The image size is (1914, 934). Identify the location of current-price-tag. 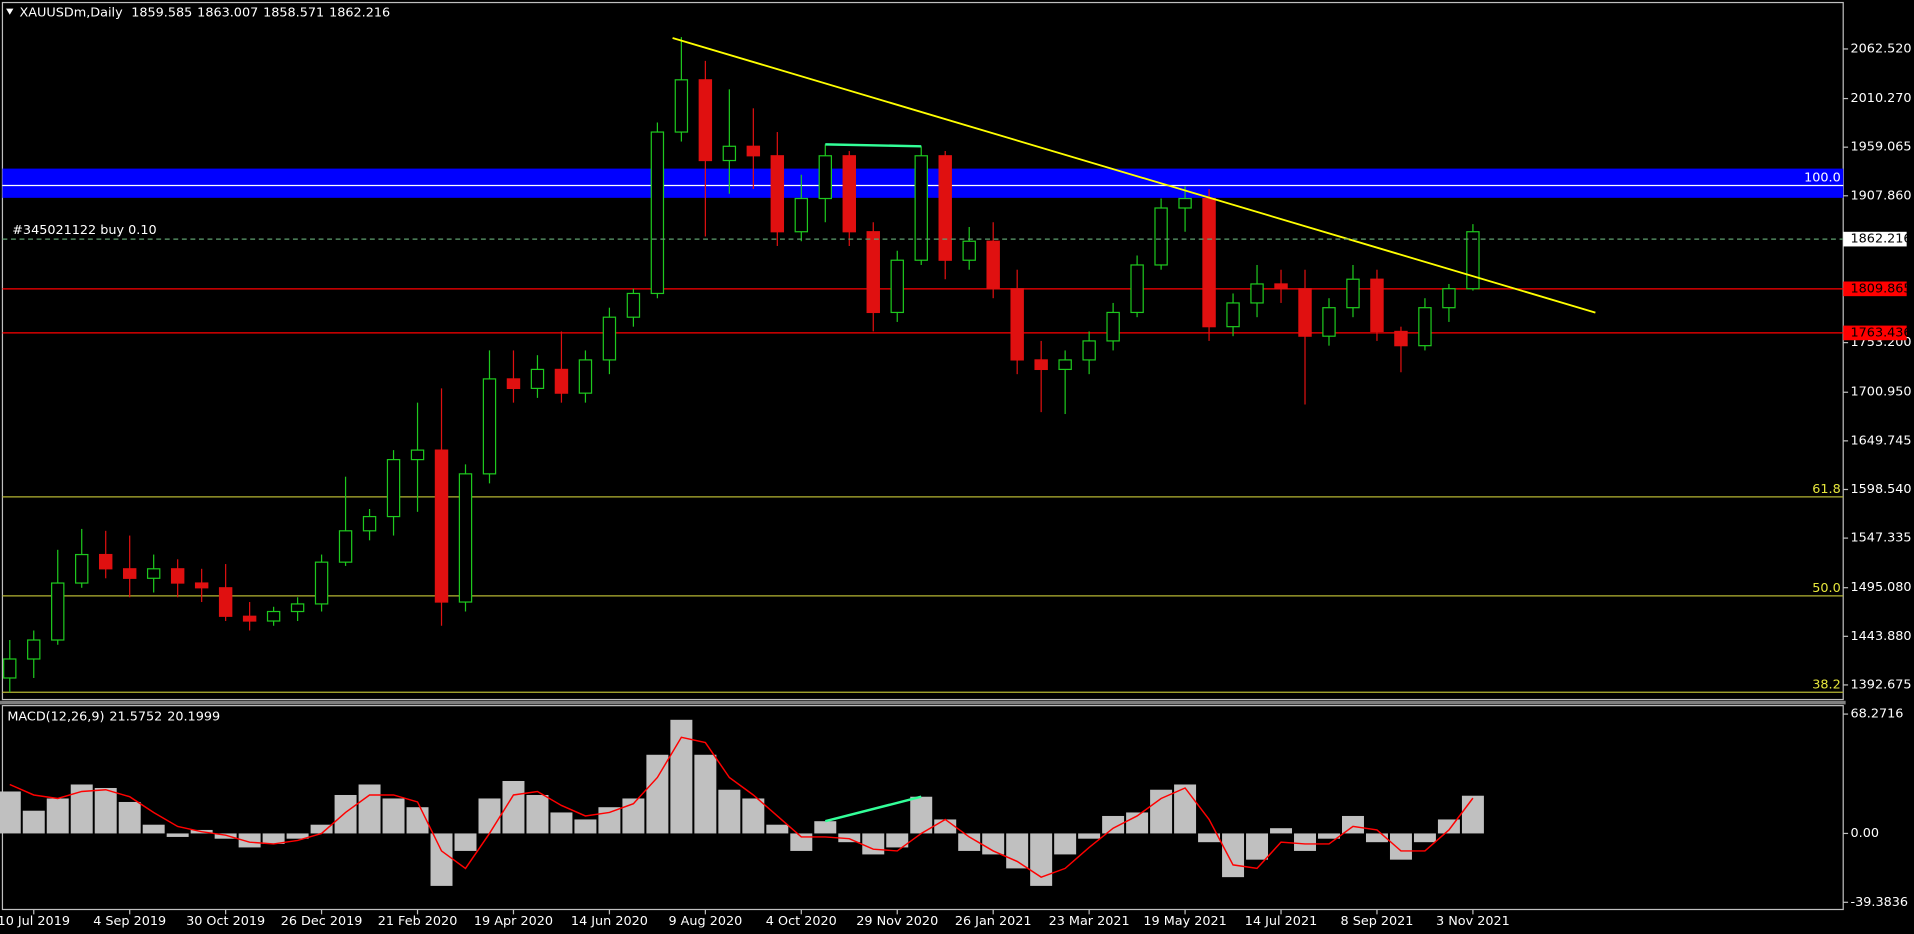
(1875, 239).